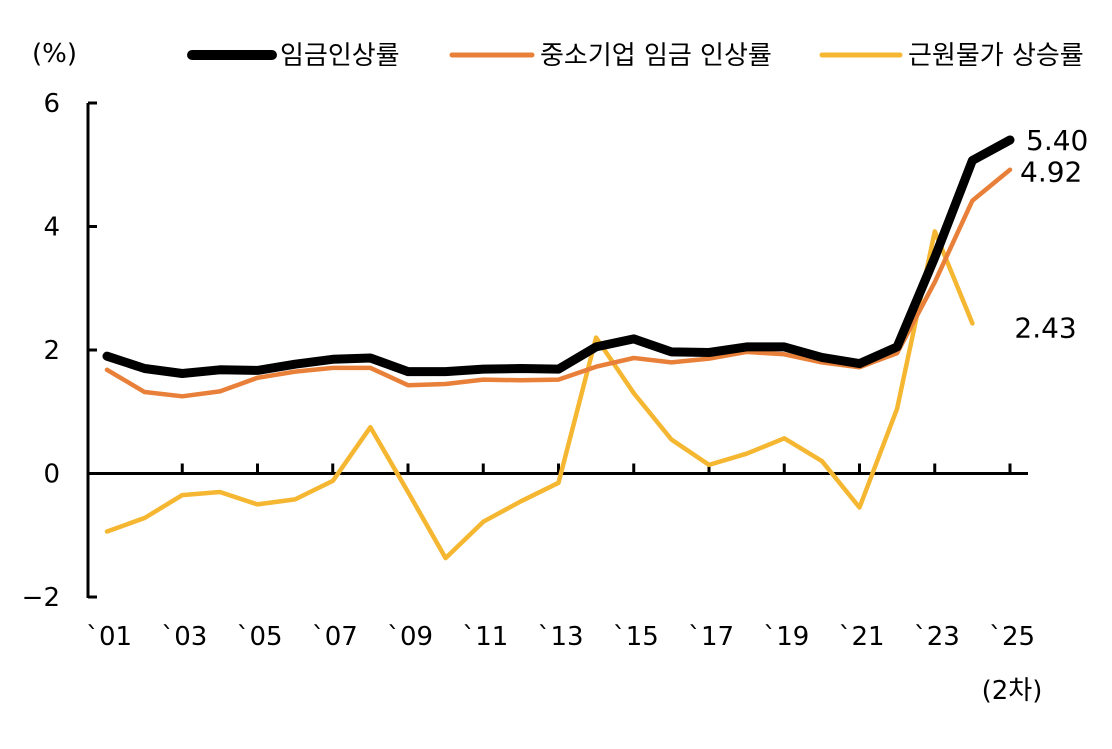 Image resolution: width=1112 pixels, height=749 pixels. What do you see at coordinates (996, 56) in the screenshot?
I see `legend-label-core-inflation: 근원물가 상승률` at bounding box center [996, 56].